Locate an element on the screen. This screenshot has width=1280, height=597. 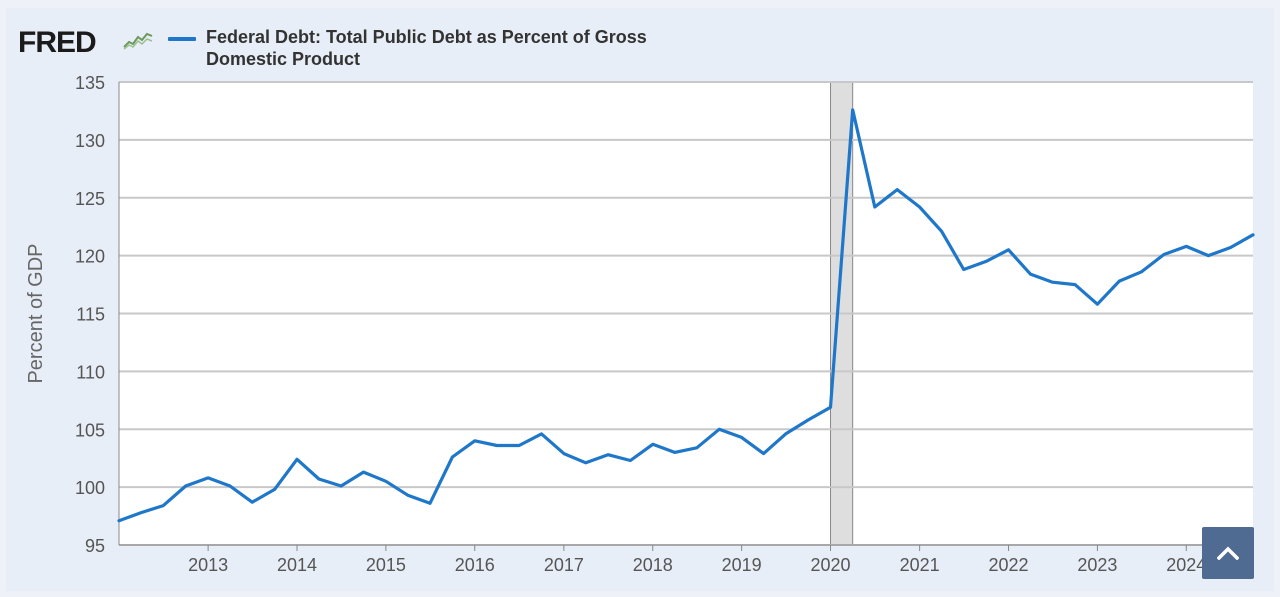
x-tick-label: 2017 is located at coordinates (564, 565).